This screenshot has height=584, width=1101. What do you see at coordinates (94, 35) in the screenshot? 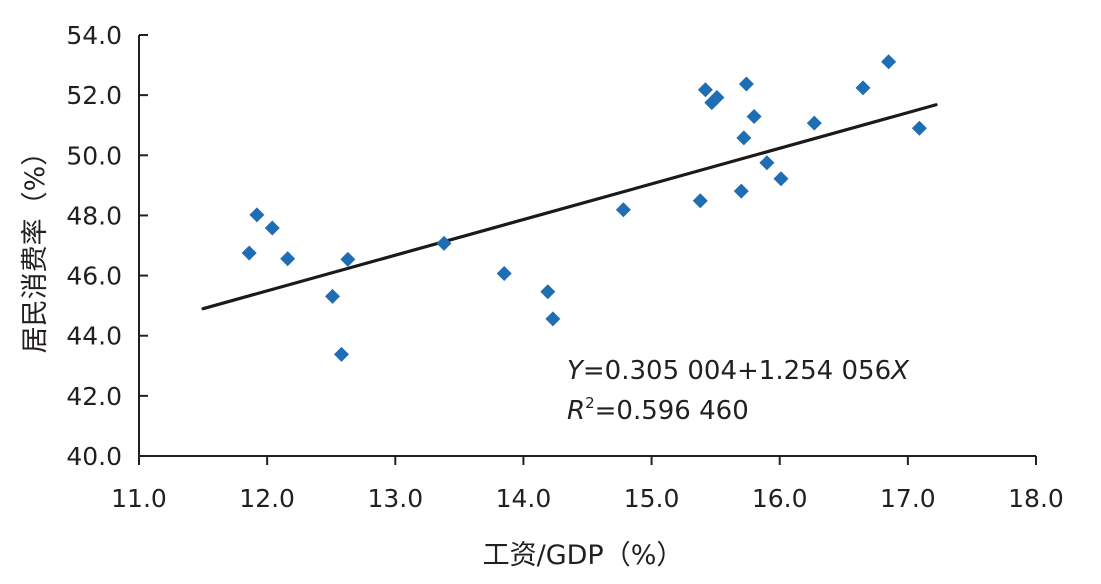
I see `y-tick-label: 54.0` at bounding box center [94, 35].